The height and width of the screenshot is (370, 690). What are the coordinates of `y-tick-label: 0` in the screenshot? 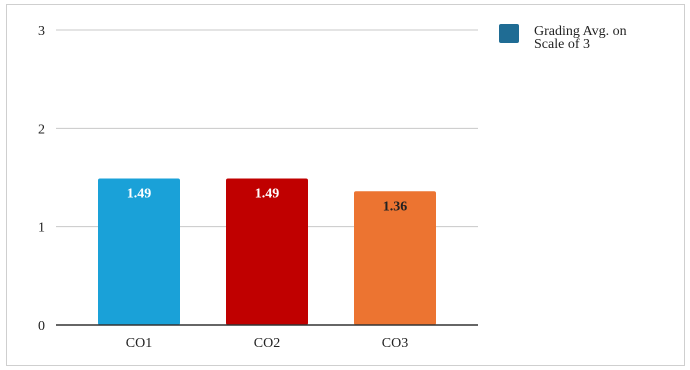 It's located at (41, 326).